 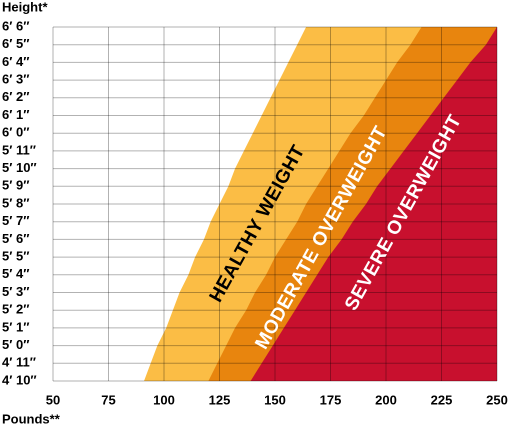 What do you see at coordinates (25, 7) in the screenshot?
I see `y-axis-title: Height*` at bounding box center [25, 7].